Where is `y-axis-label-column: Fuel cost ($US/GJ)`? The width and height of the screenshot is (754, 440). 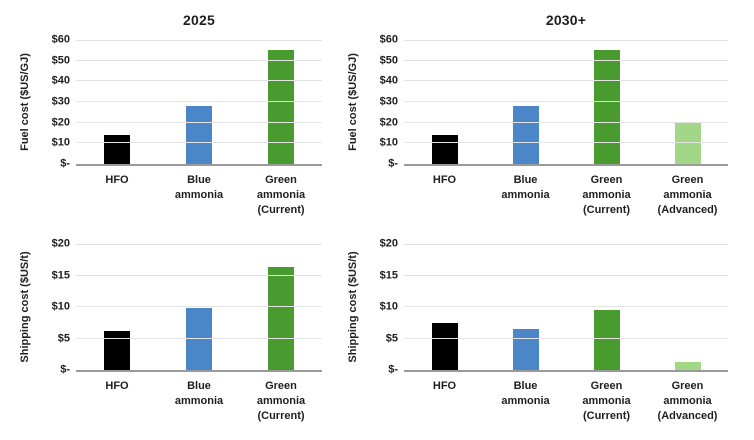 y-axis-label-column: Fuel cost ($US/GJ) is located at coordinates (353, 102).